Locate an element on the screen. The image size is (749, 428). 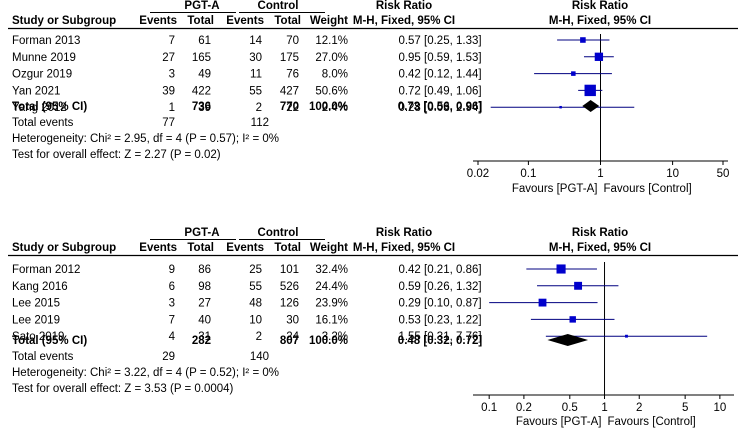
total-control: 175 is located at coordinates (289, 58).